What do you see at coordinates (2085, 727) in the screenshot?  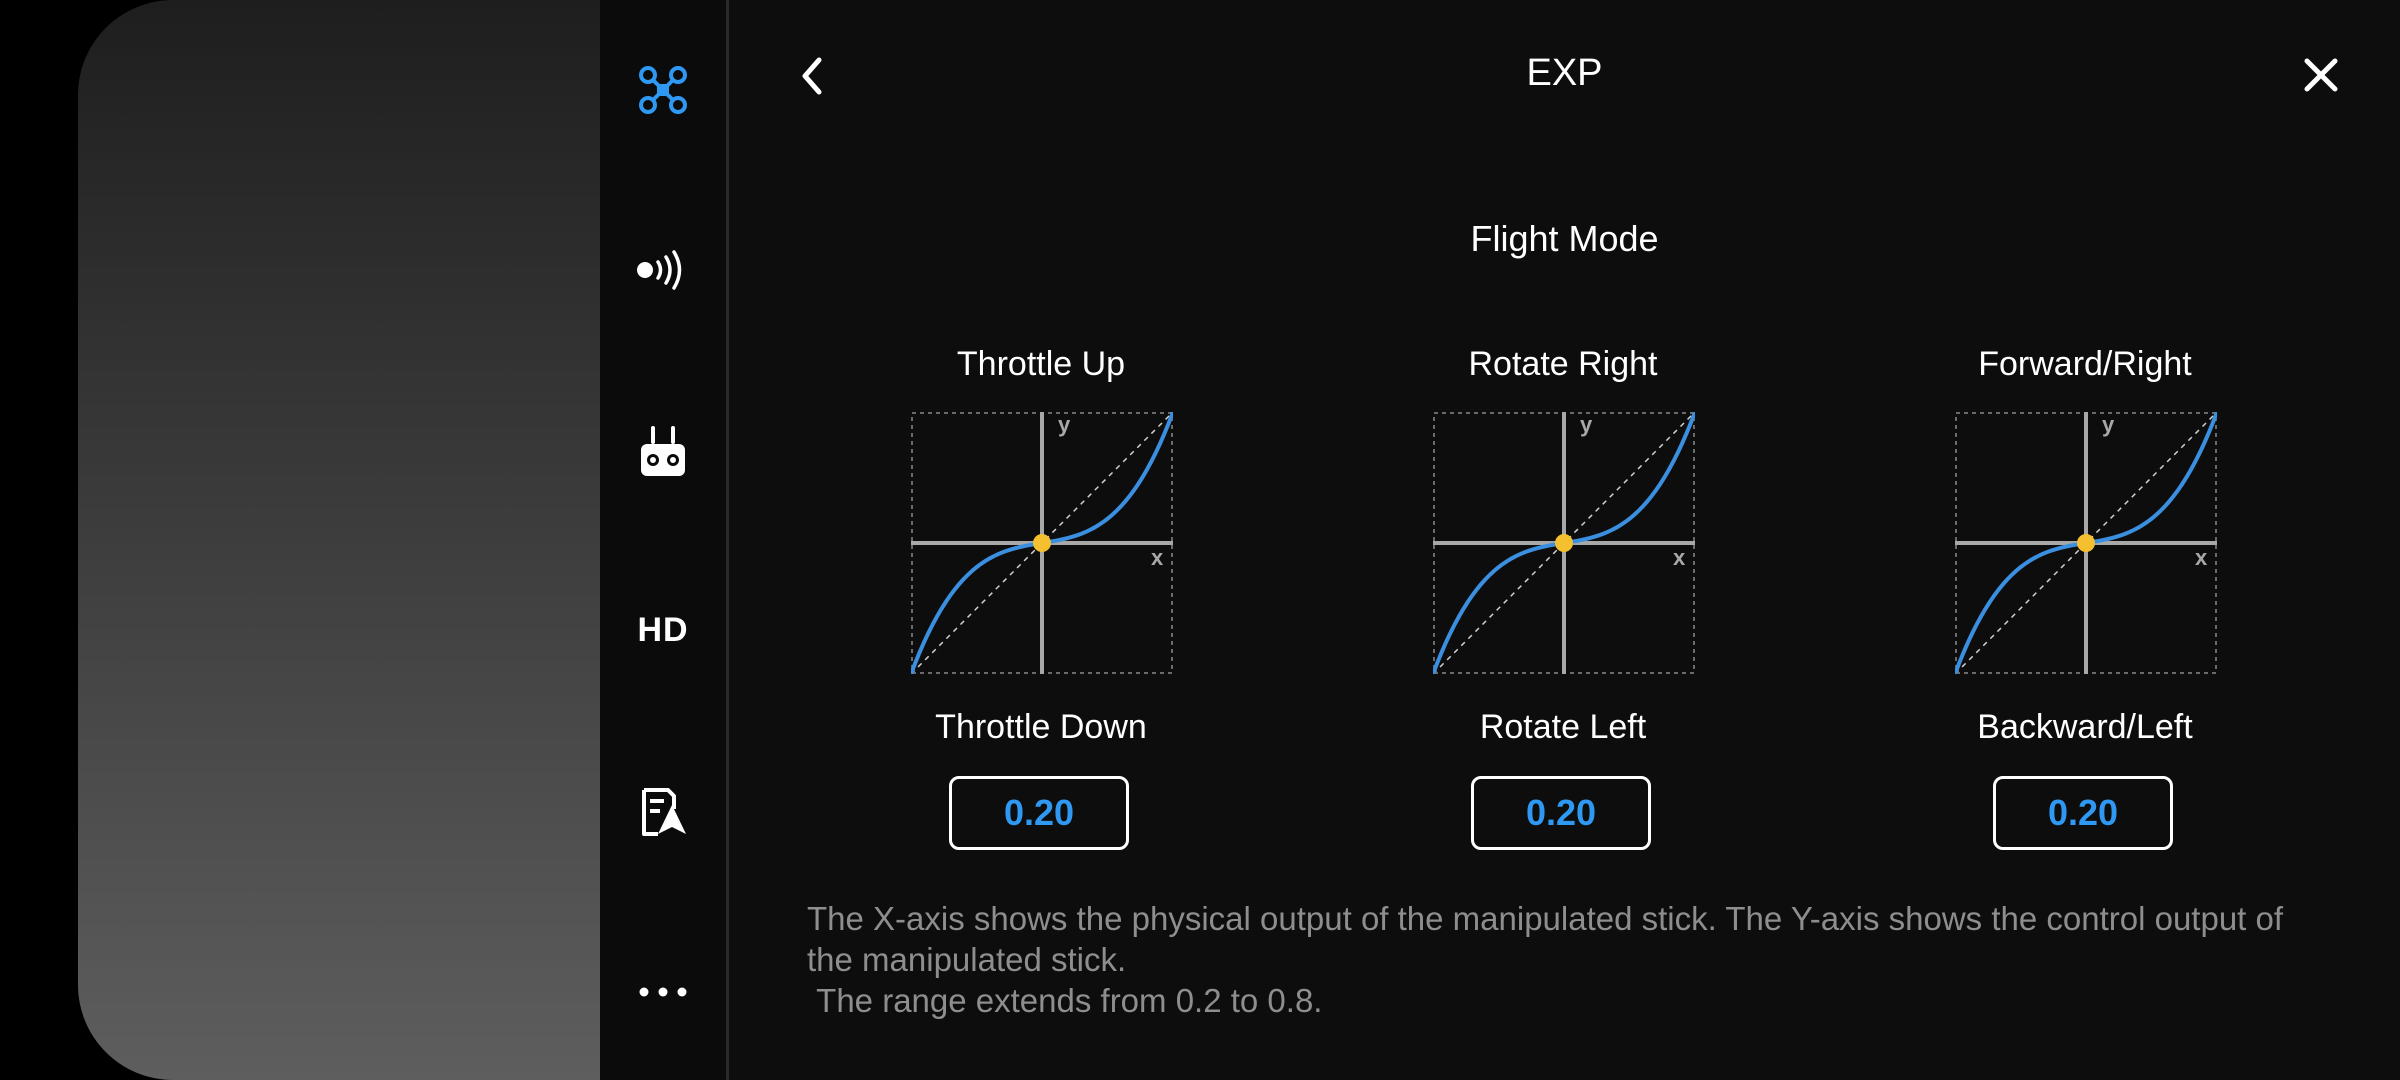 I see `curve-bottom-label: Backward/Left` at bounding box center [2085, 727].